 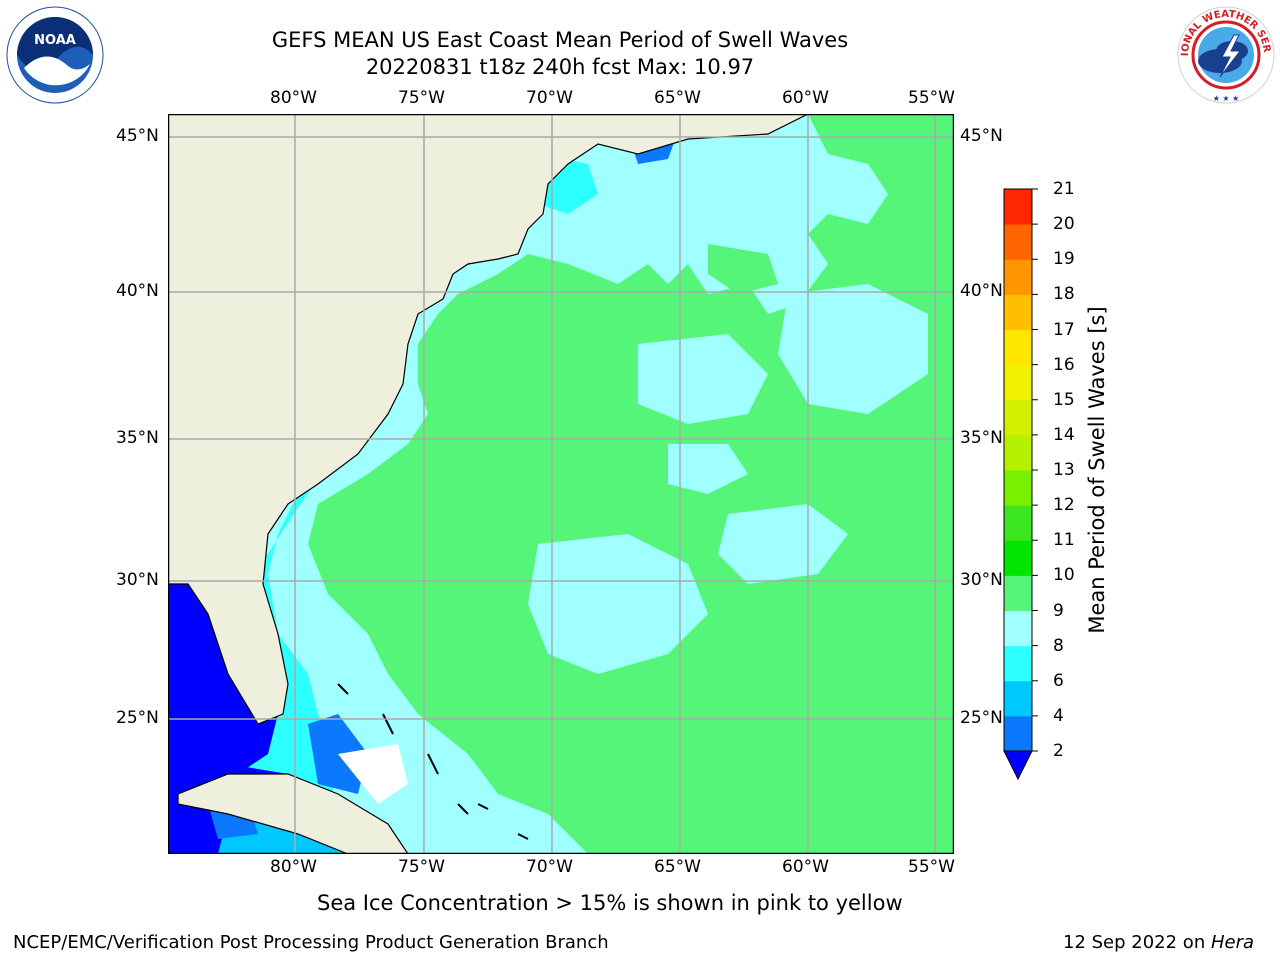 I want to click on bahamas-islands, so click(x=433, y=761).